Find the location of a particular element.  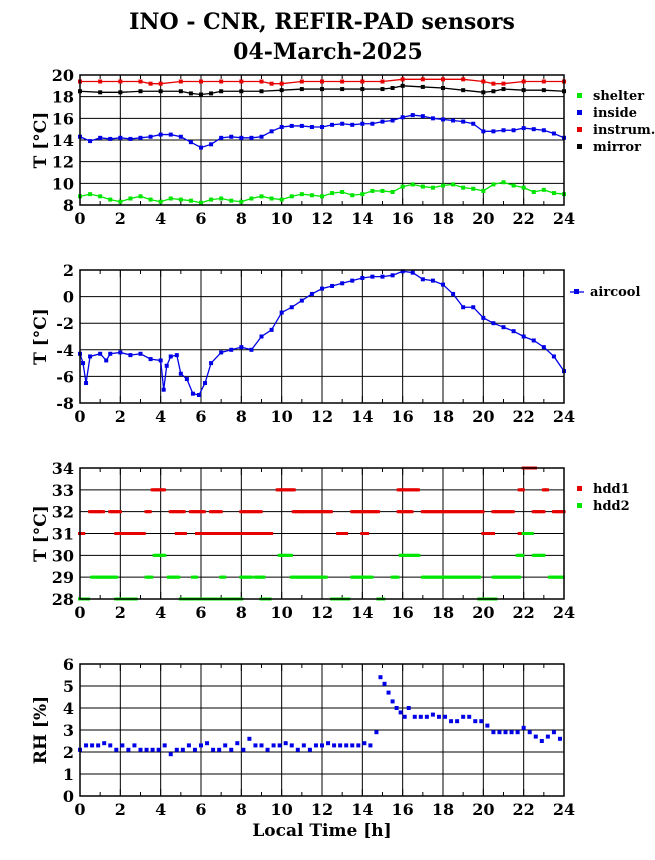

legend-marker is located at coordinates (579, 146).